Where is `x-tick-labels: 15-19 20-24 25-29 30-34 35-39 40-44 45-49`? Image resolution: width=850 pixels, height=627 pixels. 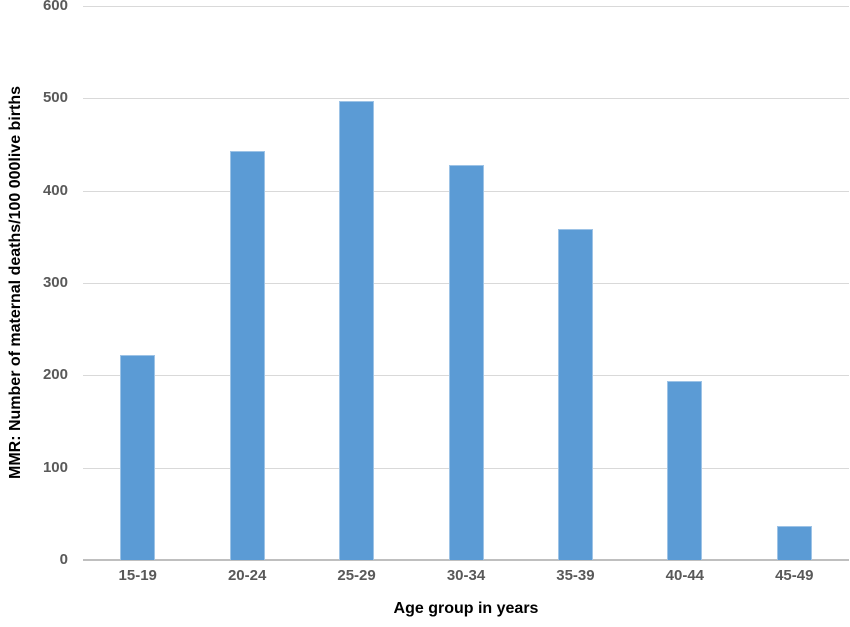
x-tick-labels: 15-19 20-24 25-29 30-34 35-39 40-44 45-49 is located at coordinates (466, 577).